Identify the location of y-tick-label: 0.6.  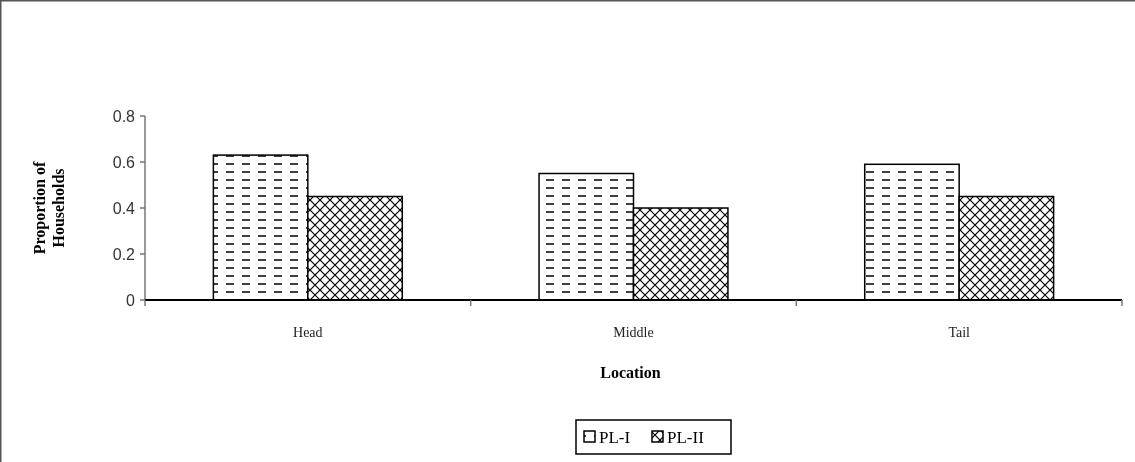
(124, 162).